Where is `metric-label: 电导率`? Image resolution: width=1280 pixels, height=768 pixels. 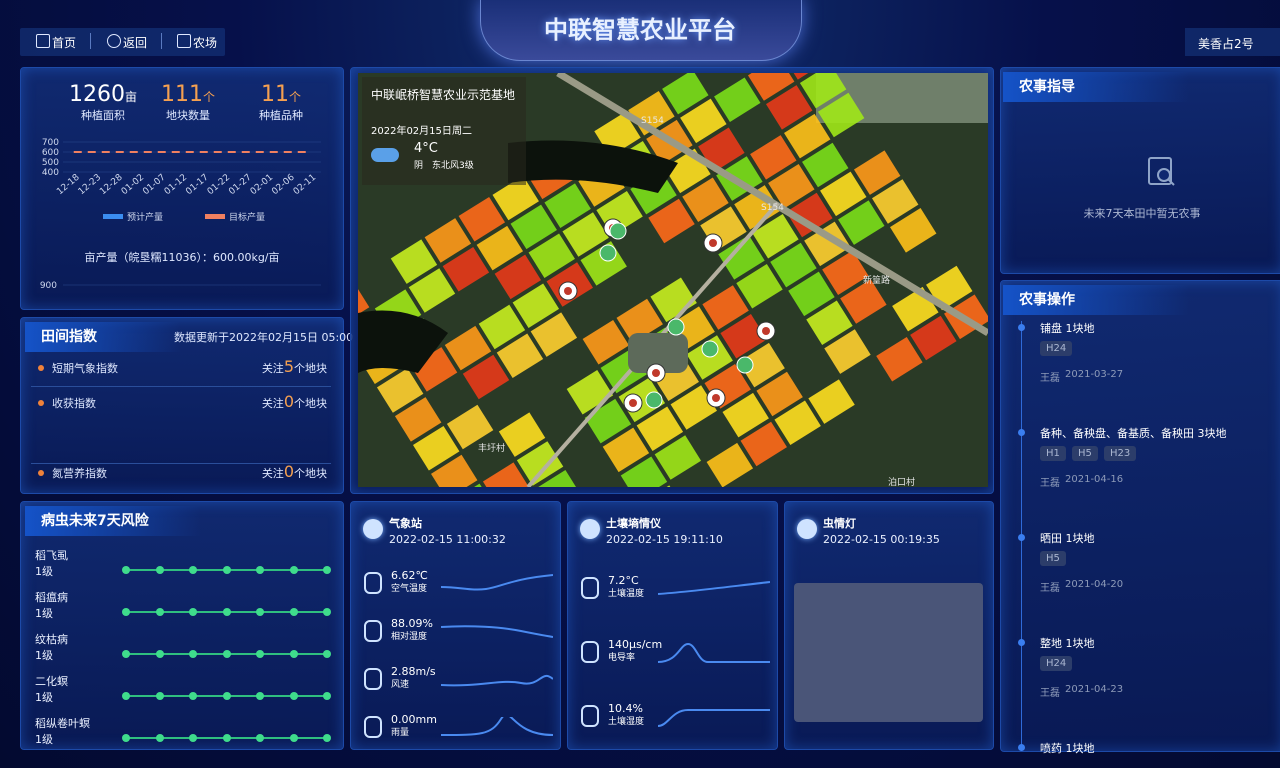 metric-label: 电导率 is located at coordinates (622, 658).